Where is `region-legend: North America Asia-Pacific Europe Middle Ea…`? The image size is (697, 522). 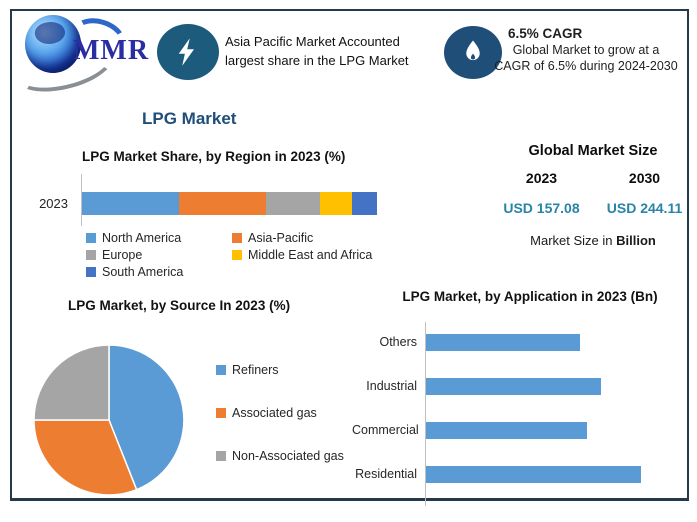
region-legend: North America Asia-Pacific Europe Middle Ea… is located at coordinates (252, 255).